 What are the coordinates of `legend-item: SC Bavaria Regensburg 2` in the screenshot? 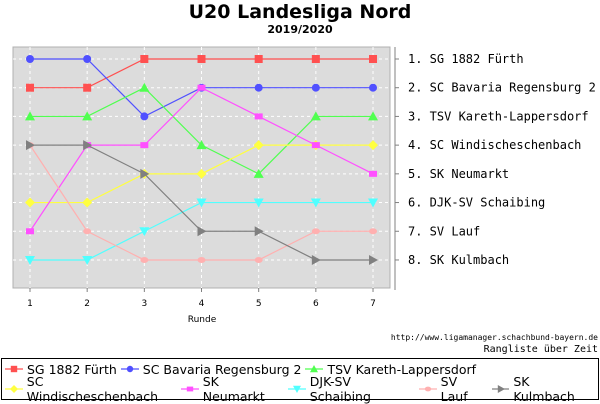 It's located at (211, 369).